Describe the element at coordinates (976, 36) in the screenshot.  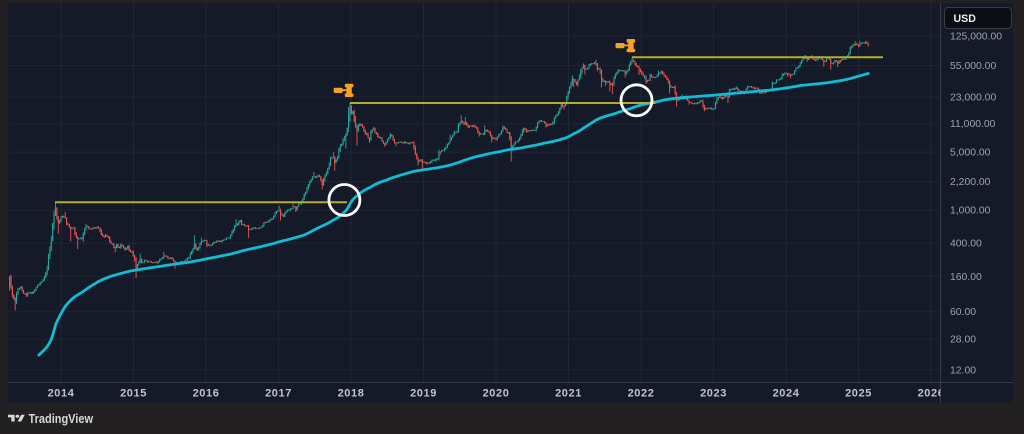
I see `svg-text: 125,000.00` at that location.